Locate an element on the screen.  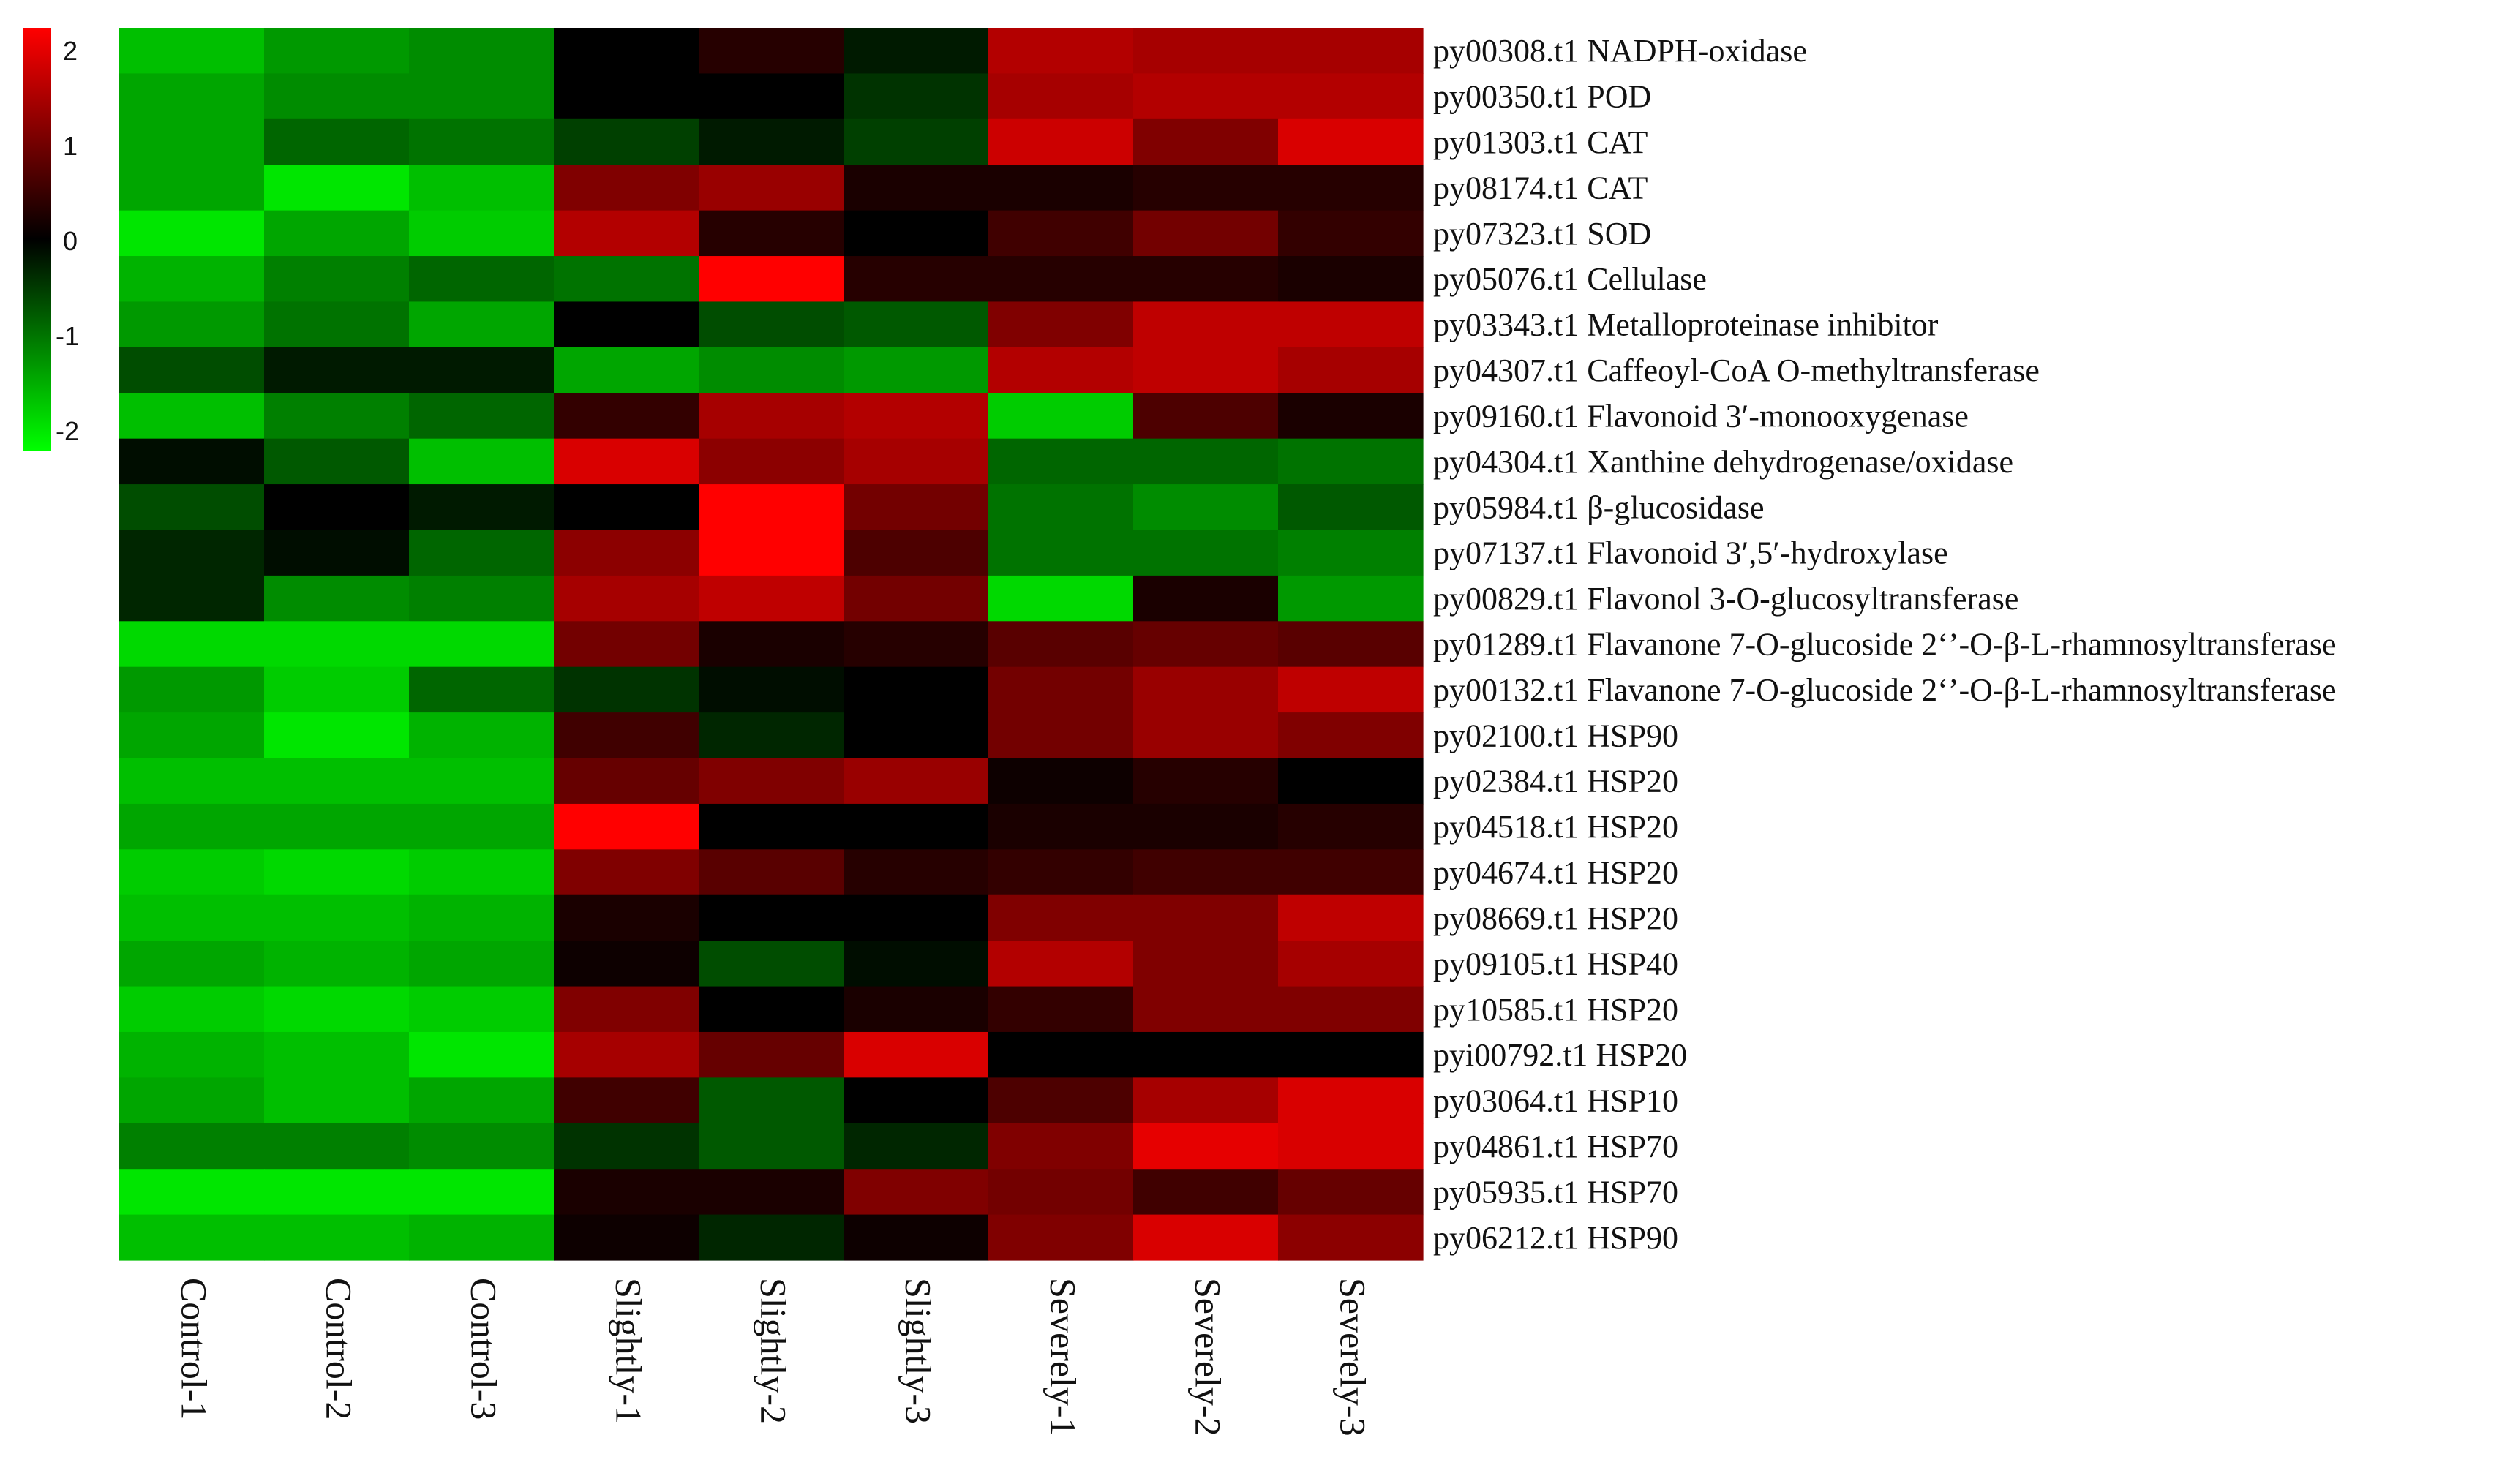
row-label: py03343.t1 Metalloproteinase inhibitor is located at coordinates (1686, 325).